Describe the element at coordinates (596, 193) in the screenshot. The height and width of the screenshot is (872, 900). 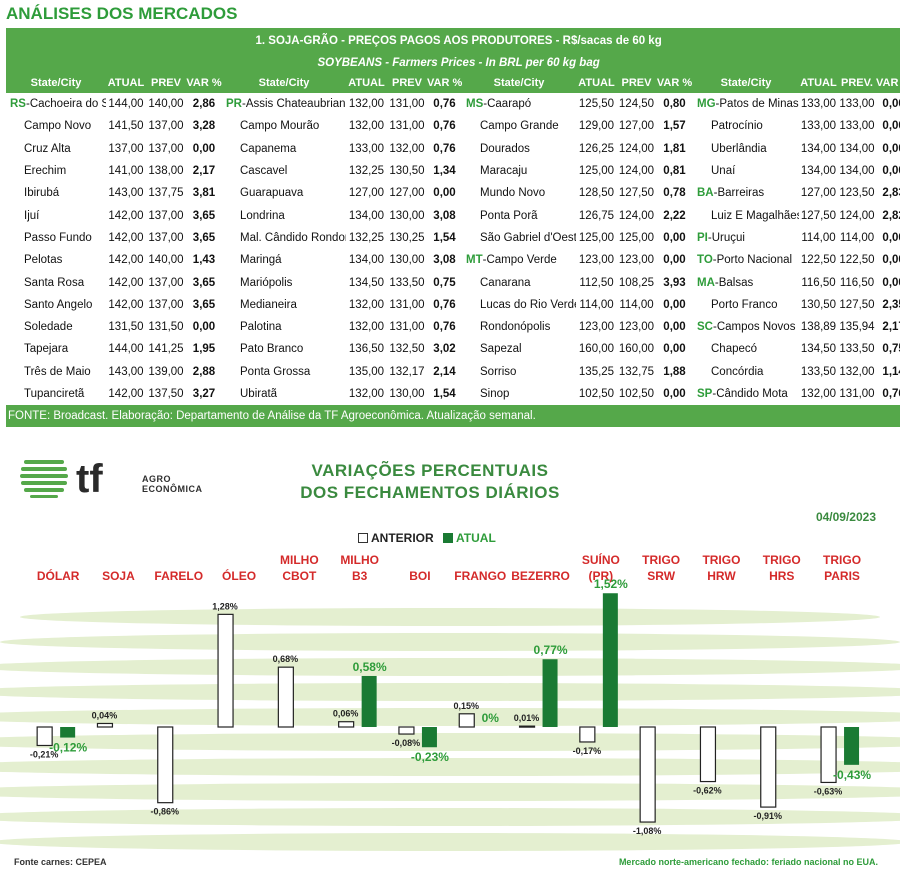
I see `atual-cell: 128,50` at that location.